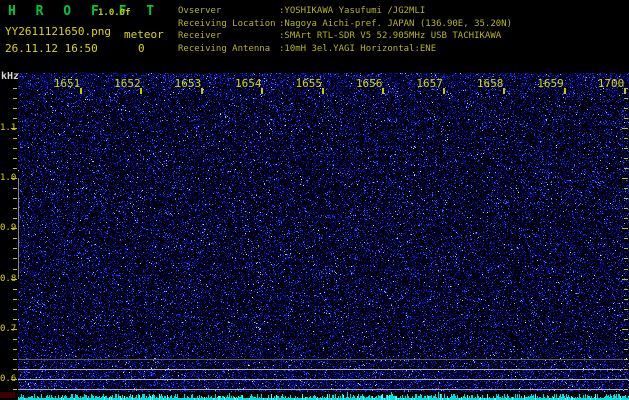  I want to click on datetime-label: 26.11.12 16:50, so click(51, 48).